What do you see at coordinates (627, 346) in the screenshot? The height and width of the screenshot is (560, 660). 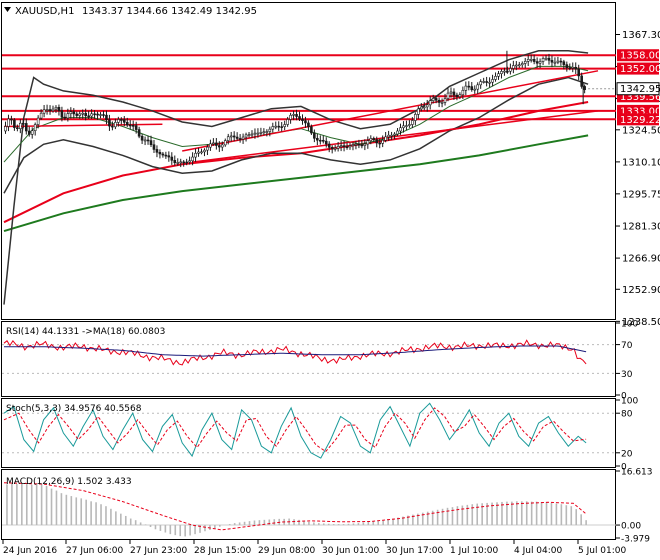 I see `indicator-tick-label: 70` at bounding box center [627, 346].